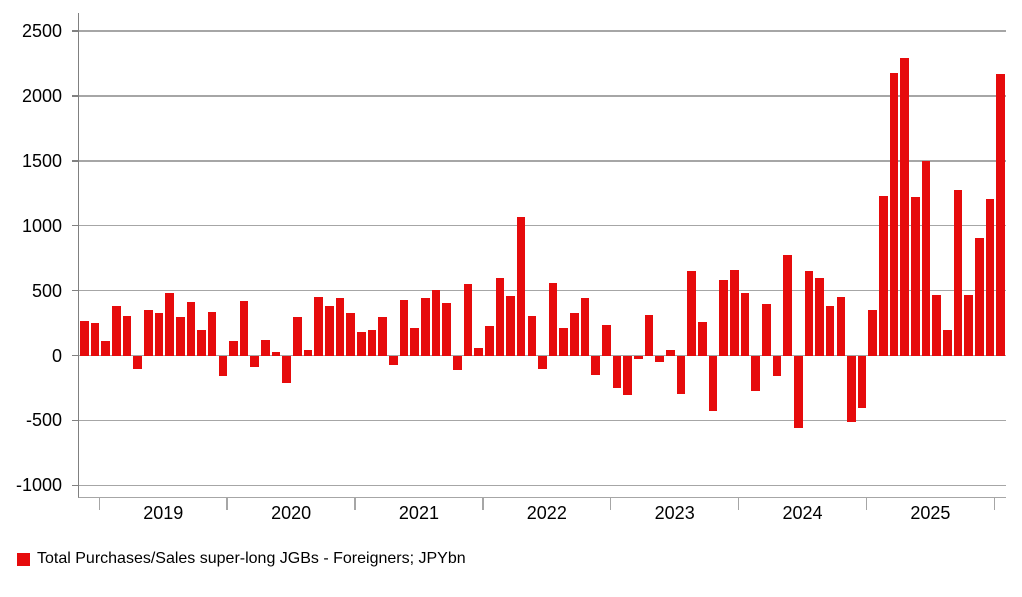 The height and width of the screenshot is (597, 1022). What do you see at coordinates (674, 513) in the screenshot?
I see `x-axis-year-label-2023: 2023` at bounding box center [674, 513].